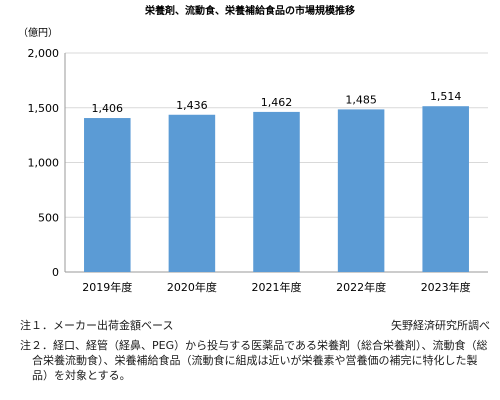 This screenshot has width=500, height=400. I want to click on data-label: 1,406, so click(108, 108).